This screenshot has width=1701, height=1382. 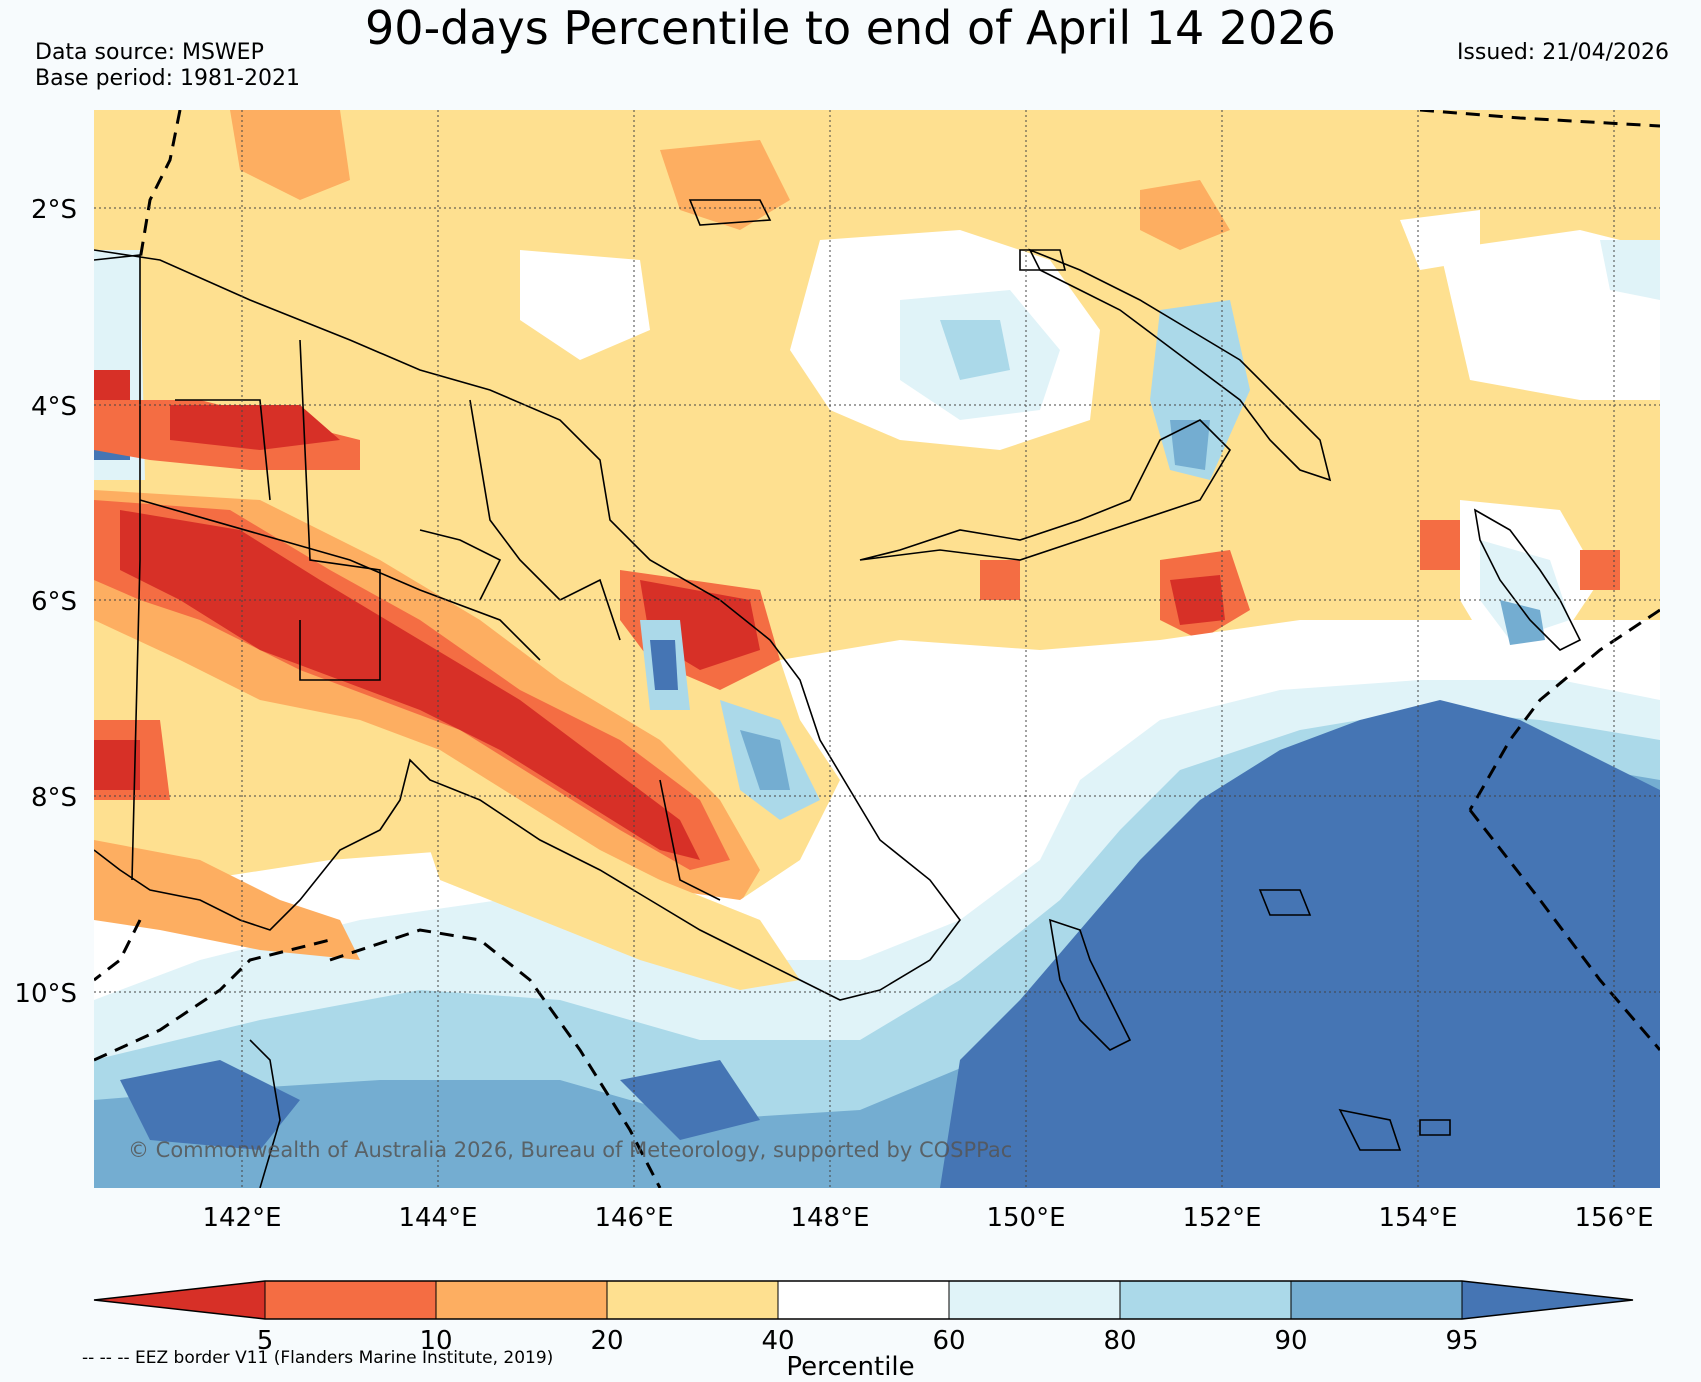 What do you see at coordinates (437, 1218) in the screenshot?
I see `lon-label-144e: 144°E` at bounding box center [437, 1218].